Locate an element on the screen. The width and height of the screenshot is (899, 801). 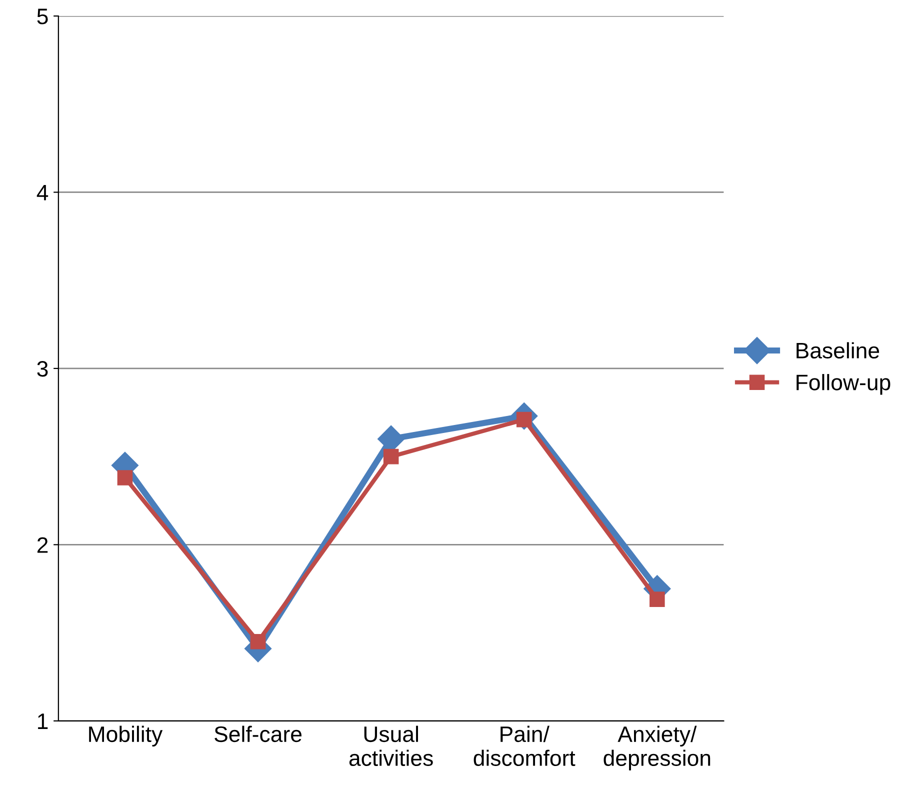
y-tick-label: 4 is located at coordinates (42, 192).